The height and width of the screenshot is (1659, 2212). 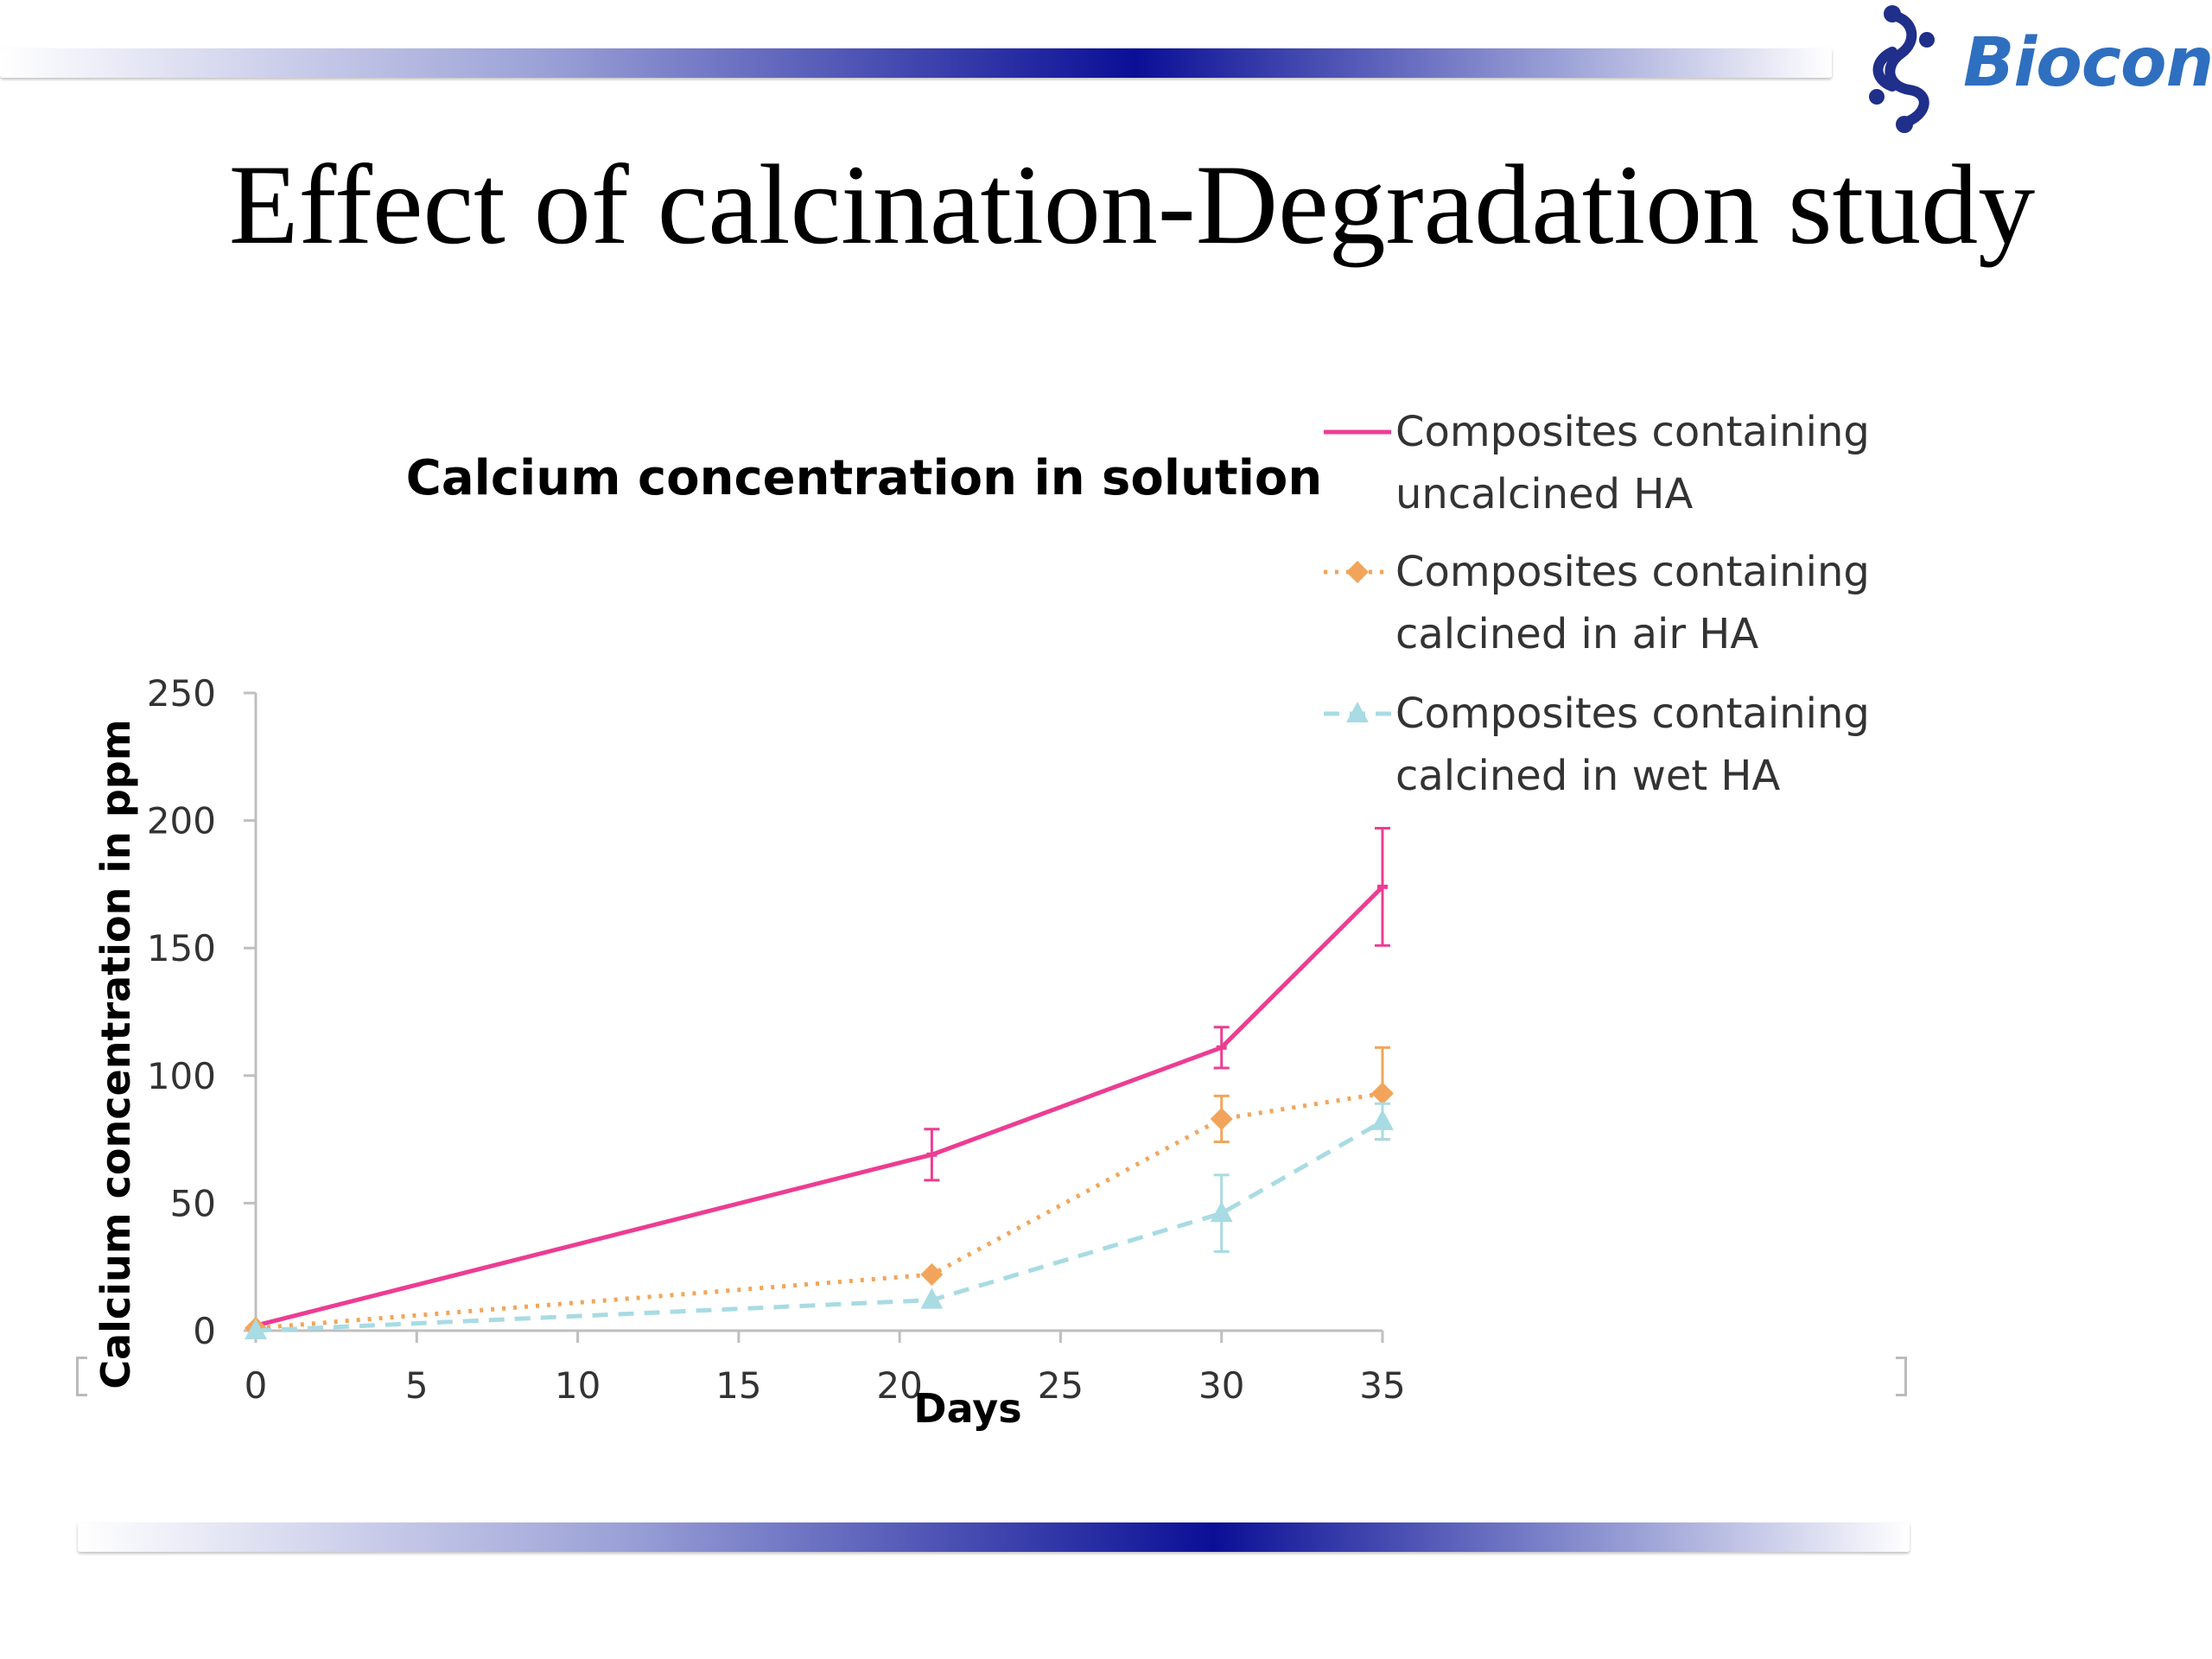 What do you see at coordinates (193, 1203) in the screenshot?
I see `y-tick-label: 50` at bounding box center [193, 1203].